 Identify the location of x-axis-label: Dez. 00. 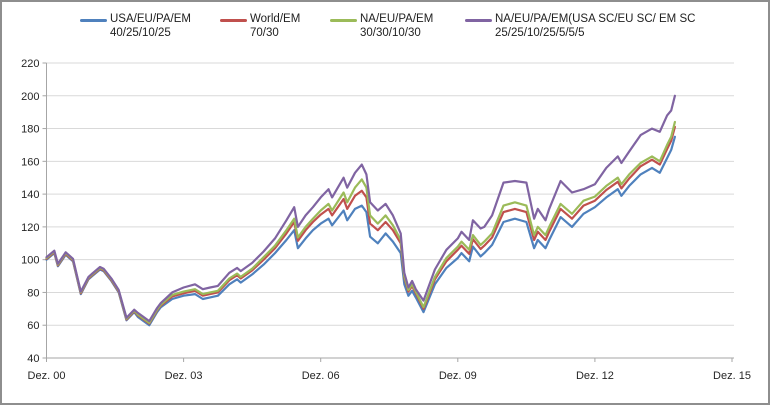
(47, 376).